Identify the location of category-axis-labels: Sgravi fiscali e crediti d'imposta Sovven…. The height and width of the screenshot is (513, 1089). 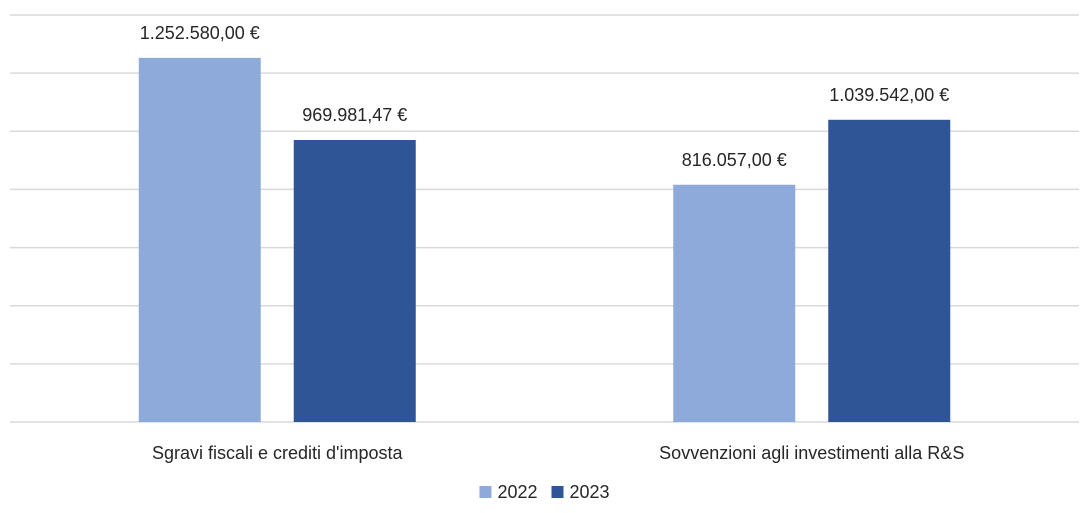
(558, 453).